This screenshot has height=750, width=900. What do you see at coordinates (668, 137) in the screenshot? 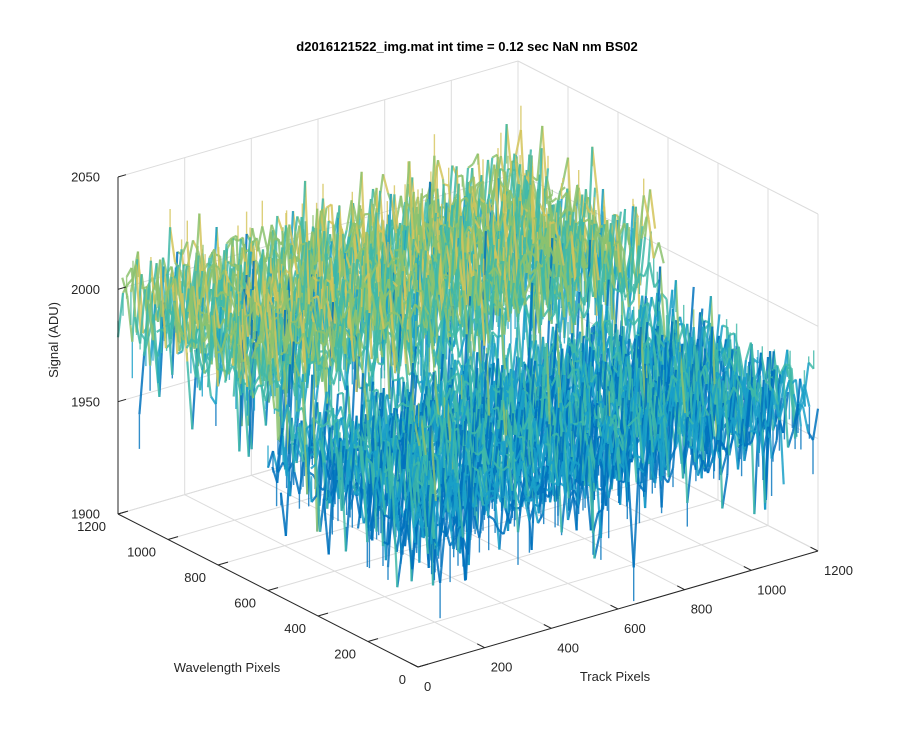
I see `side-wall-grid-line` at bounding box center [668, 137].